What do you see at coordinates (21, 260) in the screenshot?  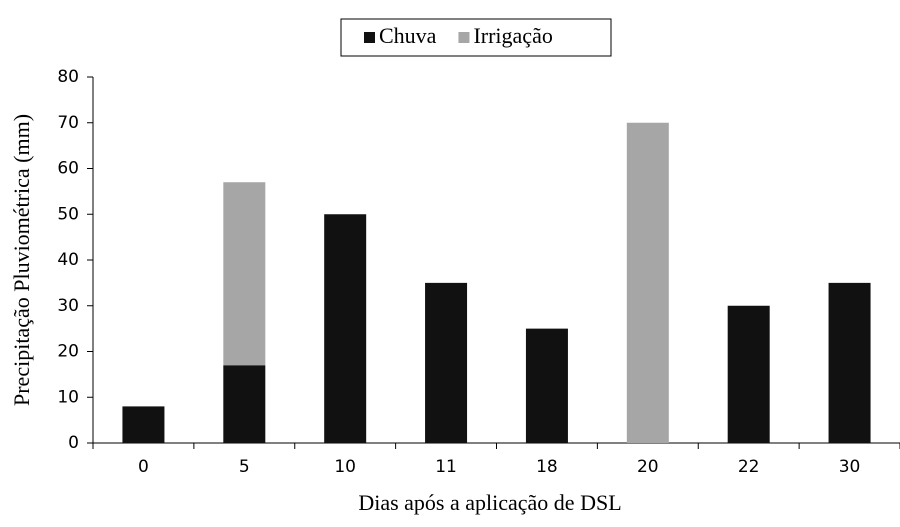 I see `y-axis-label: Precipitação Pluviométrica (mm)` at bounding box center [21, 260].